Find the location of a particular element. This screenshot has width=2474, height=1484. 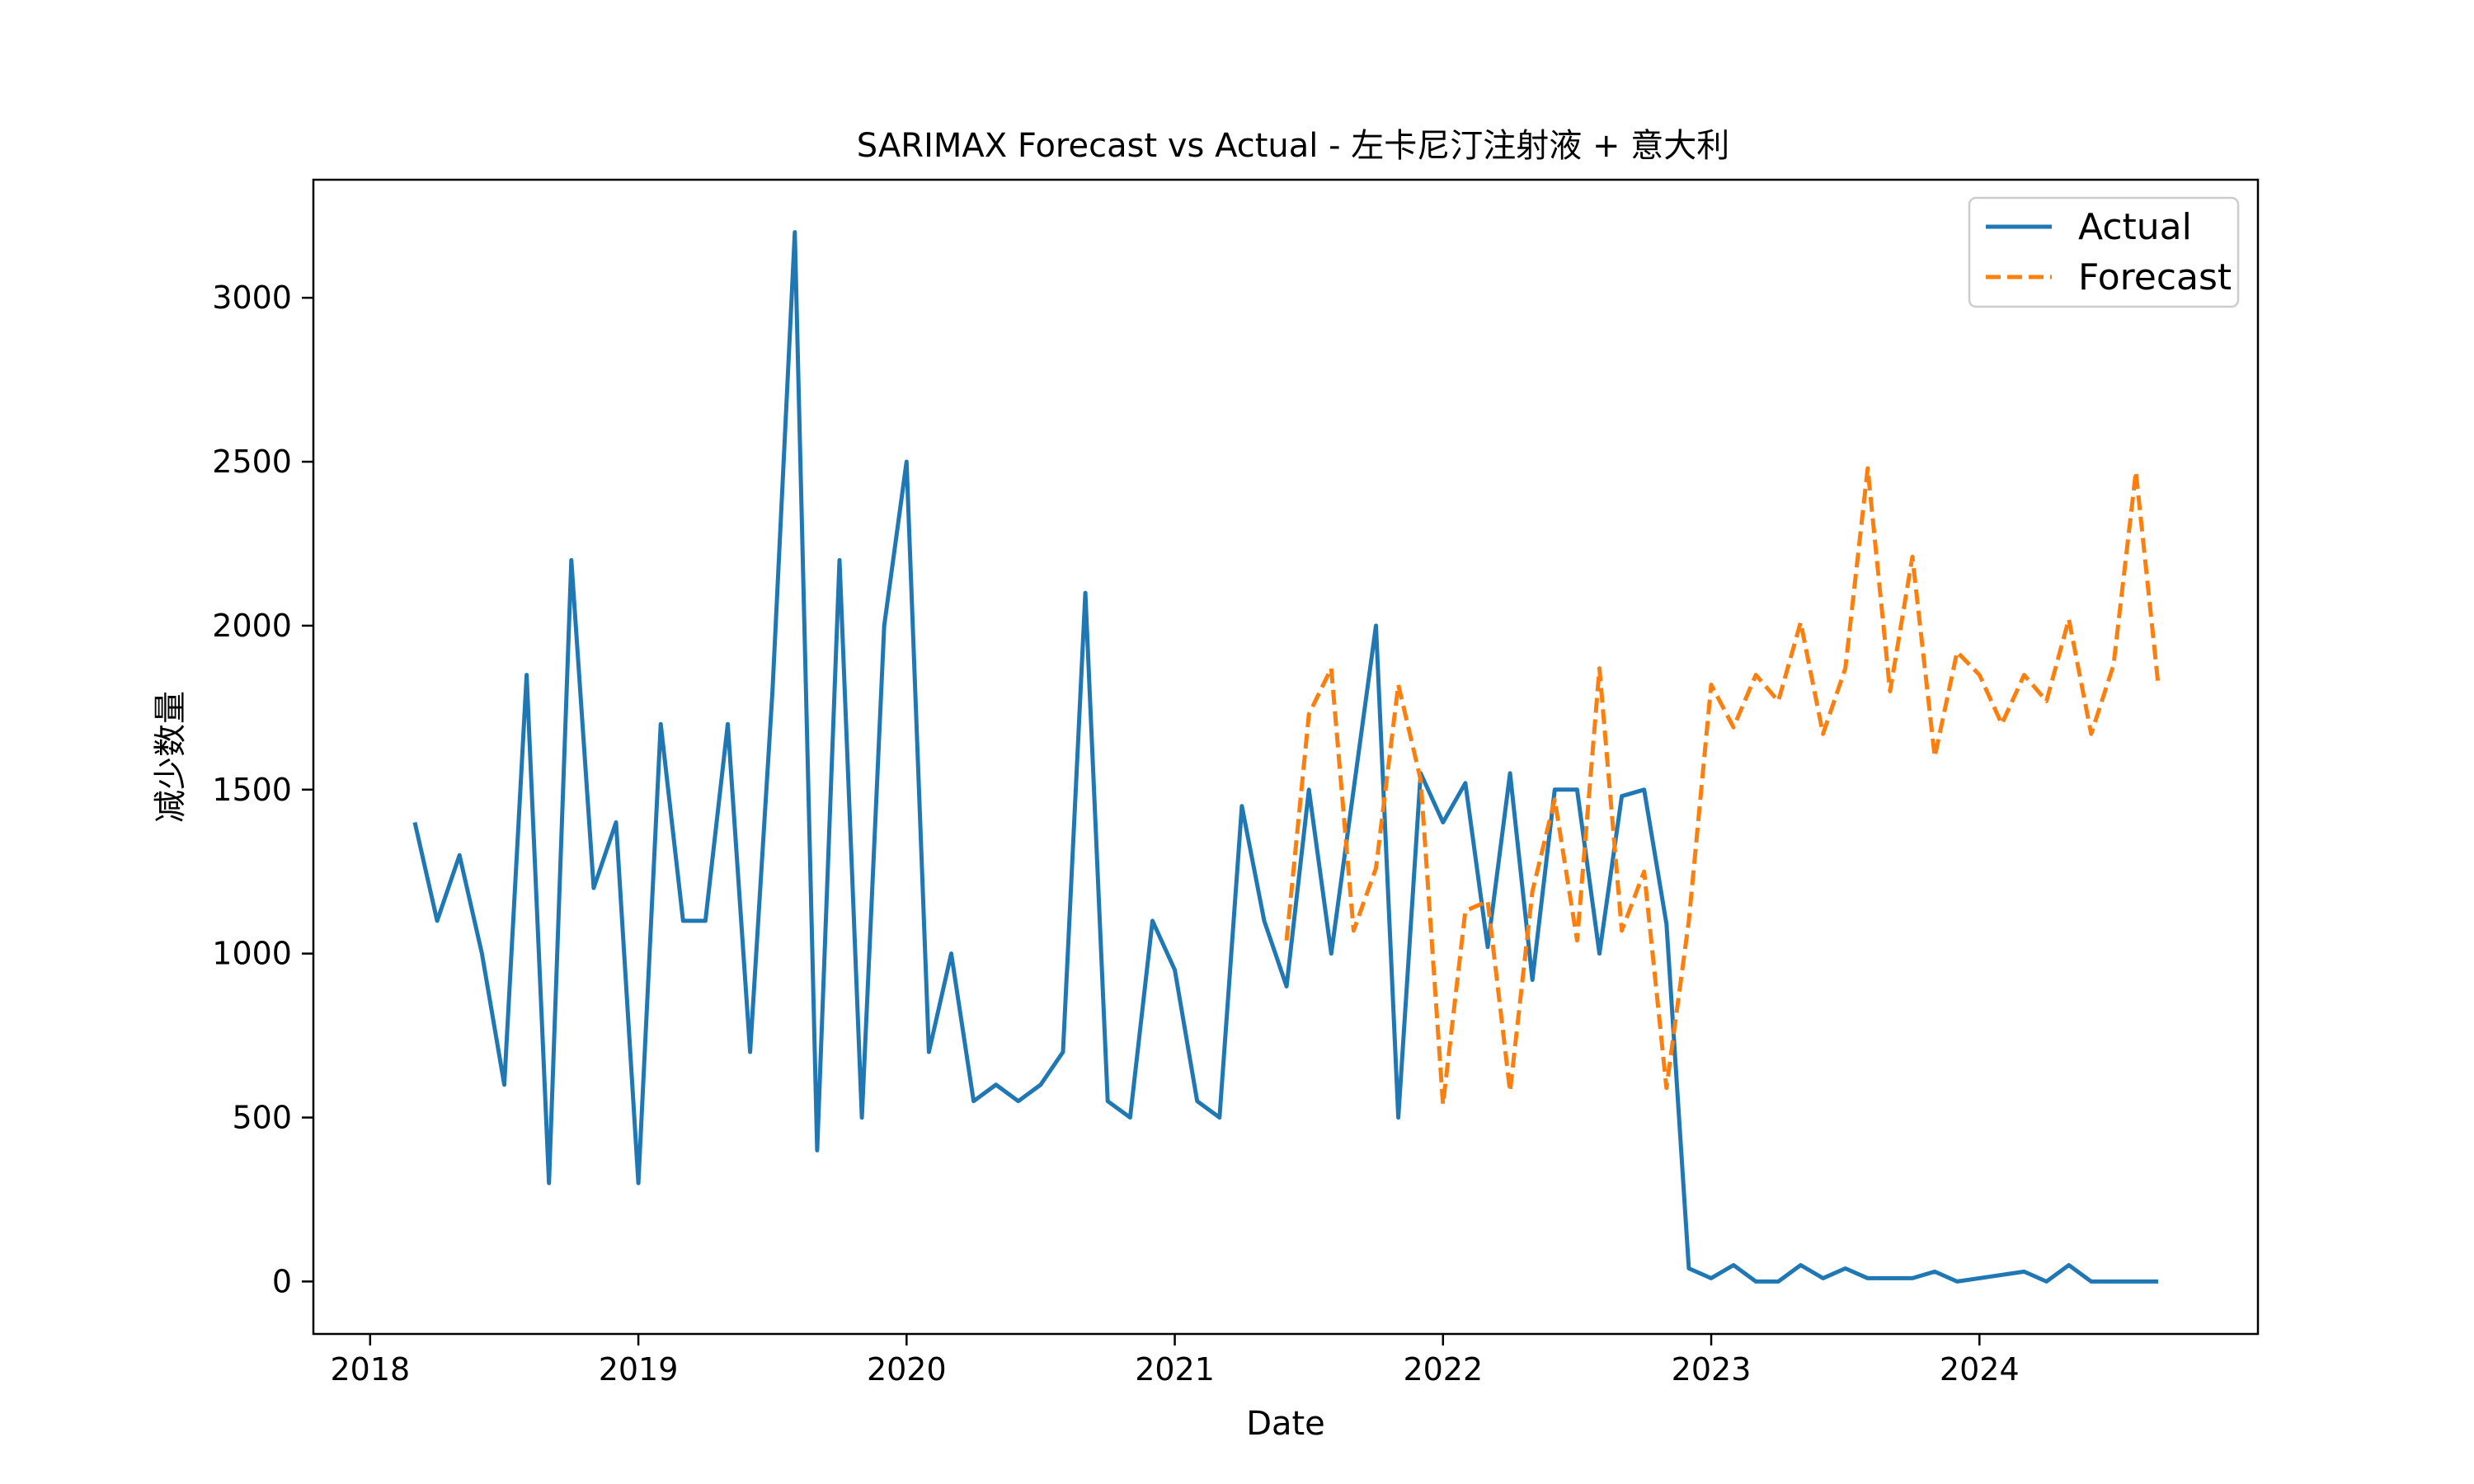

x-tick-label: 2019 is located at coordinates (639, 1369).